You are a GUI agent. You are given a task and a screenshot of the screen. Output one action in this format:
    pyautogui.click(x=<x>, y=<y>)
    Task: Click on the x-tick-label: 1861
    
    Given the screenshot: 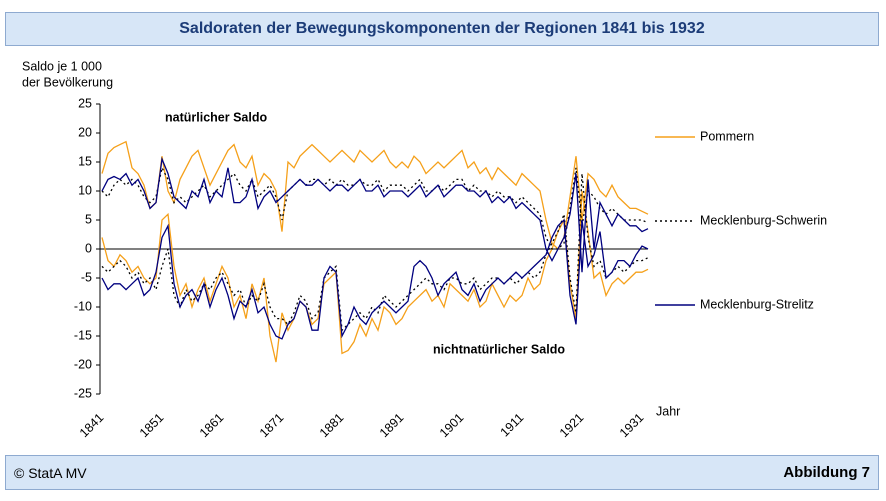 What is the action you would take?
    pyautogui.click(x=212, y=426)
    